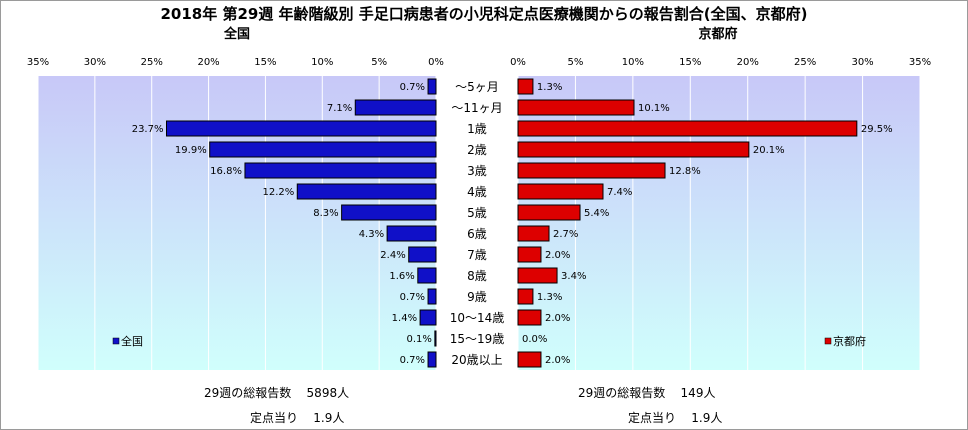  I want to click on category-label: 8歳, so click(477, 276).